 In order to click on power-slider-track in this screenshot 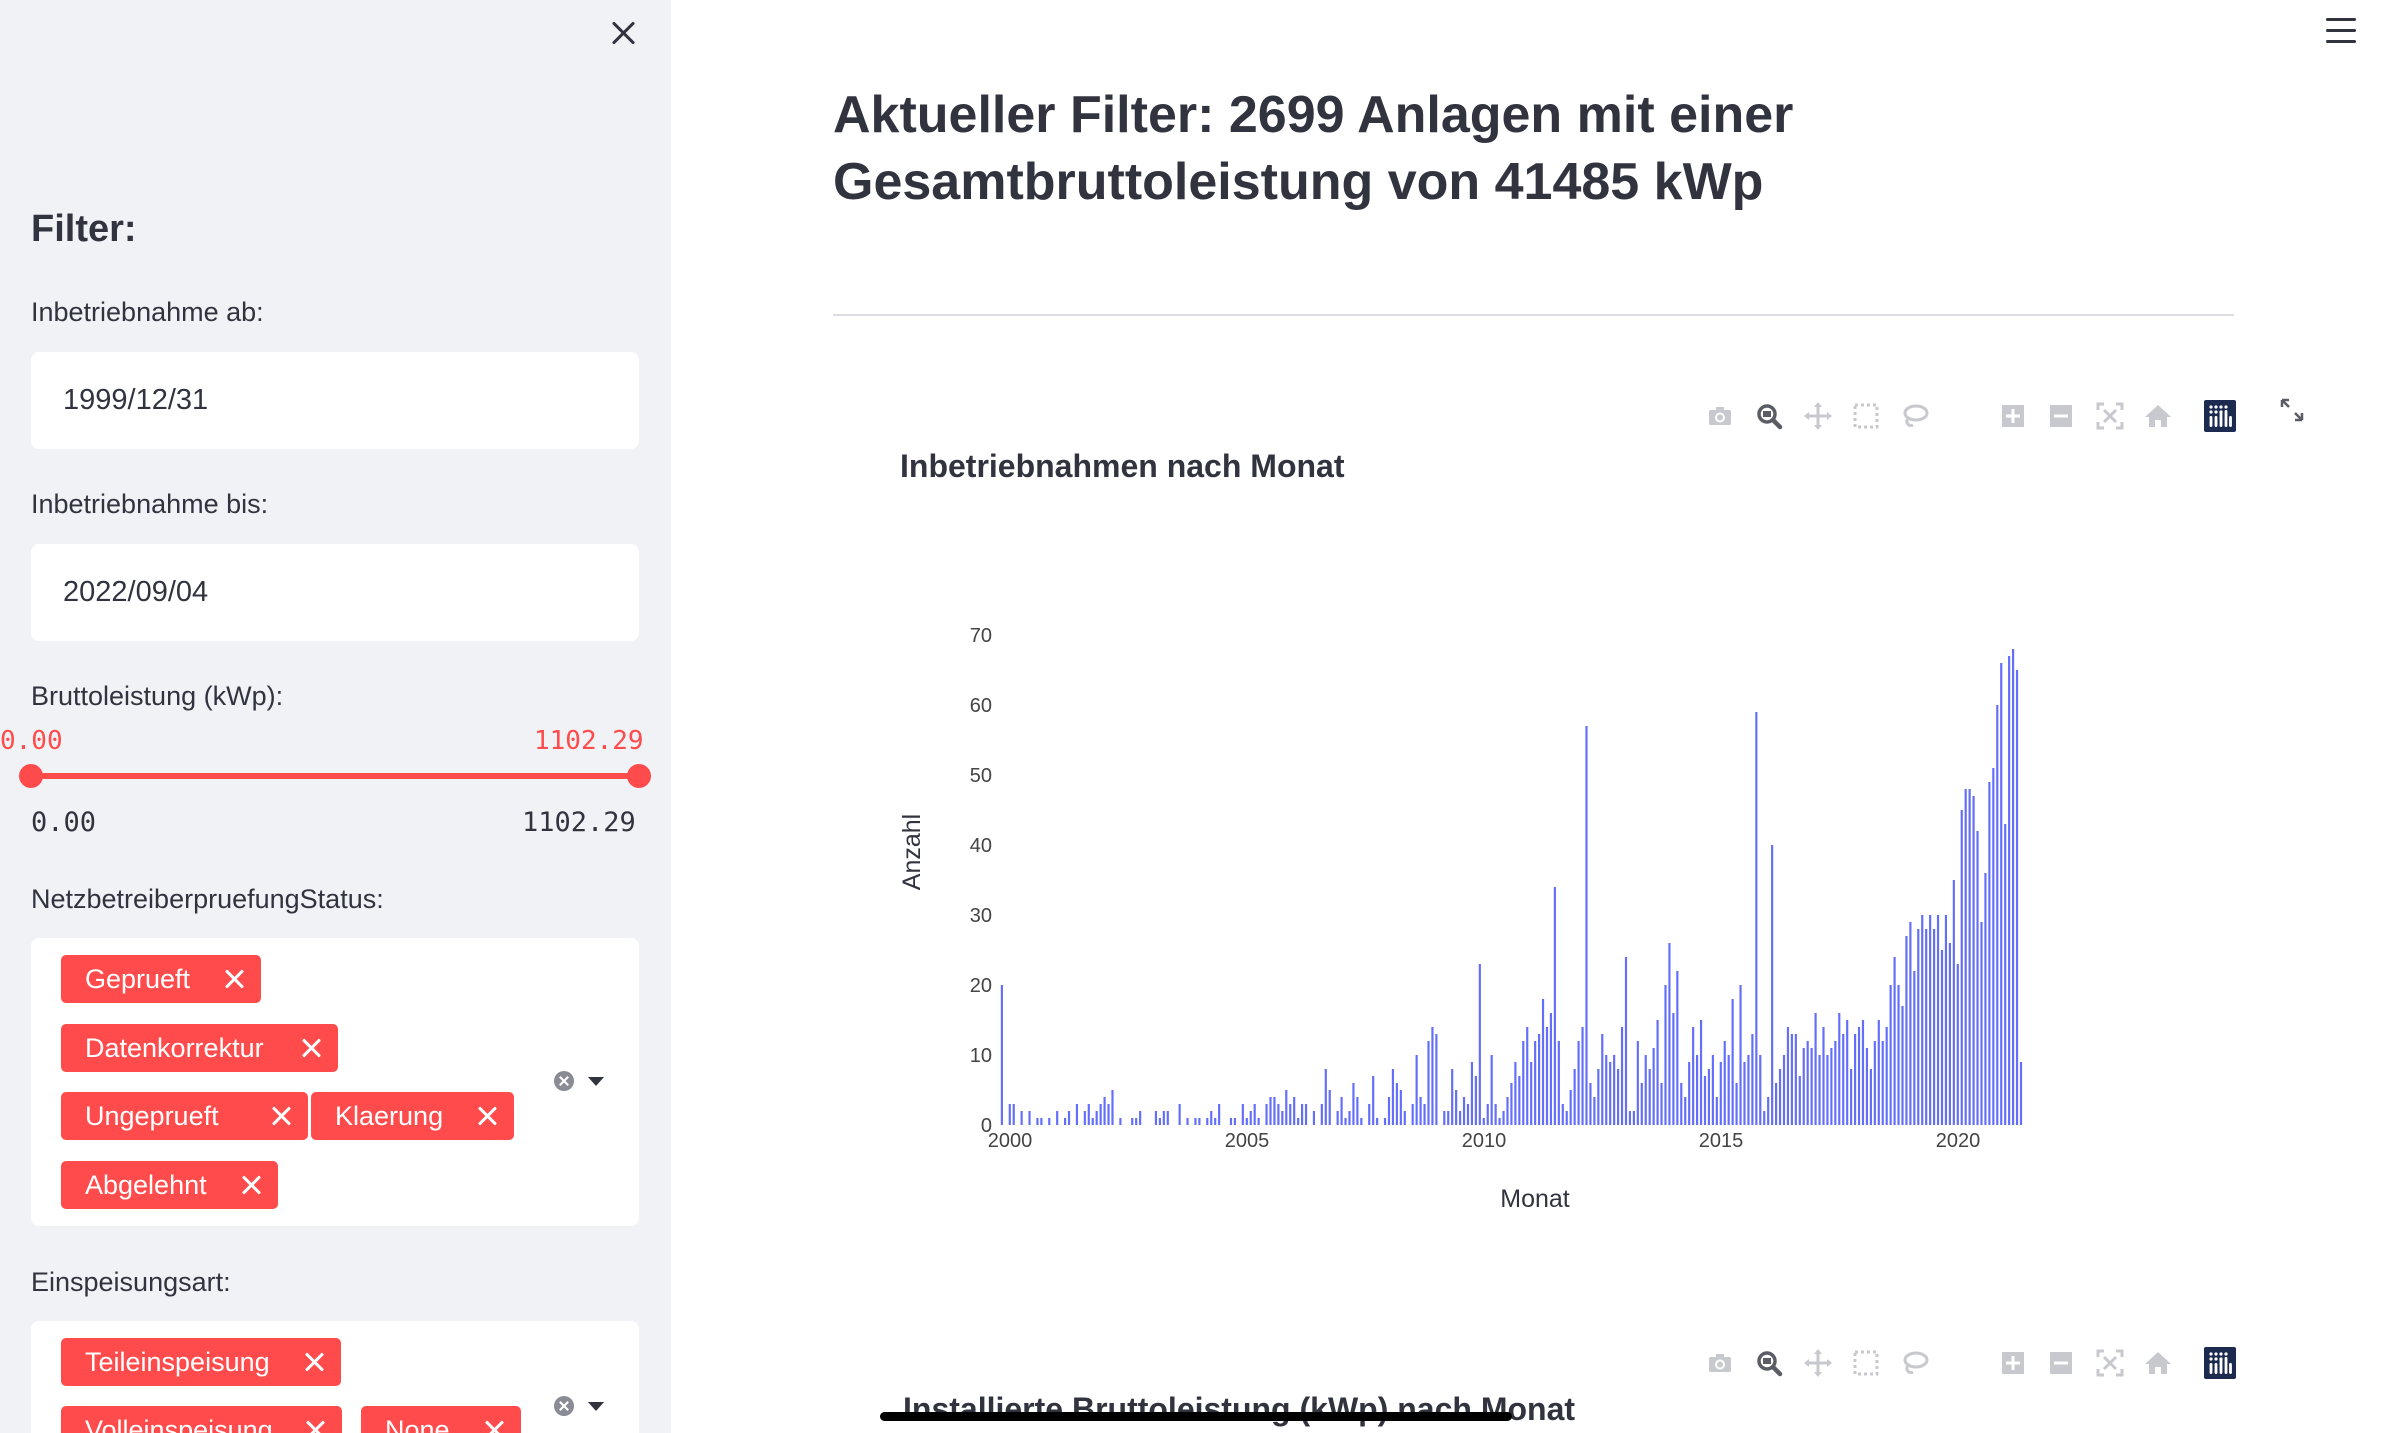, I will do `click(335, 776)`.